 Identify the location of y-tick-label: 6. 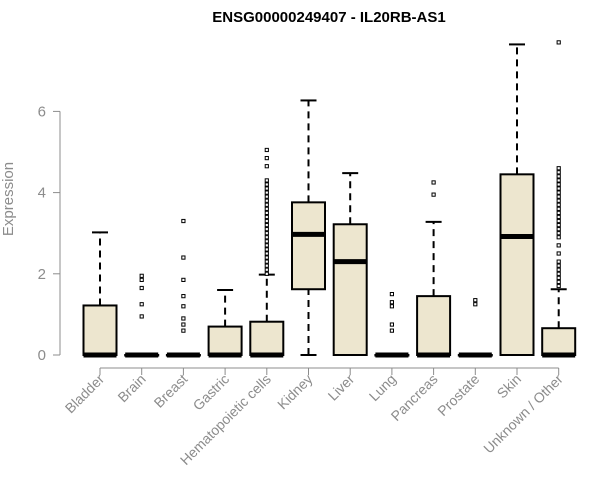
(42, 111).